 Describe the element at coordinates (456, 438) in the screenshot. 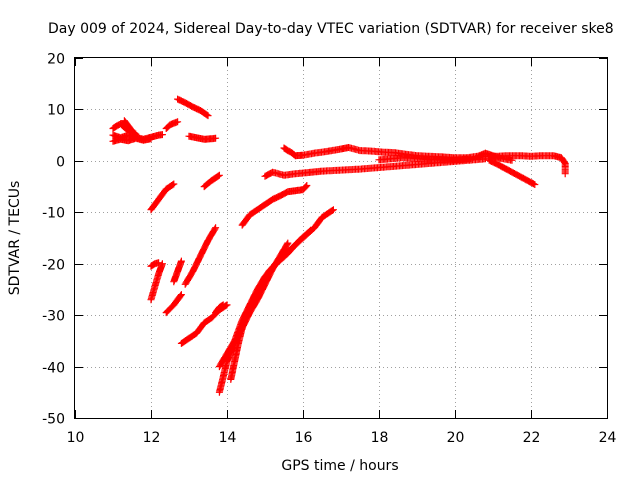

I see `x-tick-label: 20` at that location.